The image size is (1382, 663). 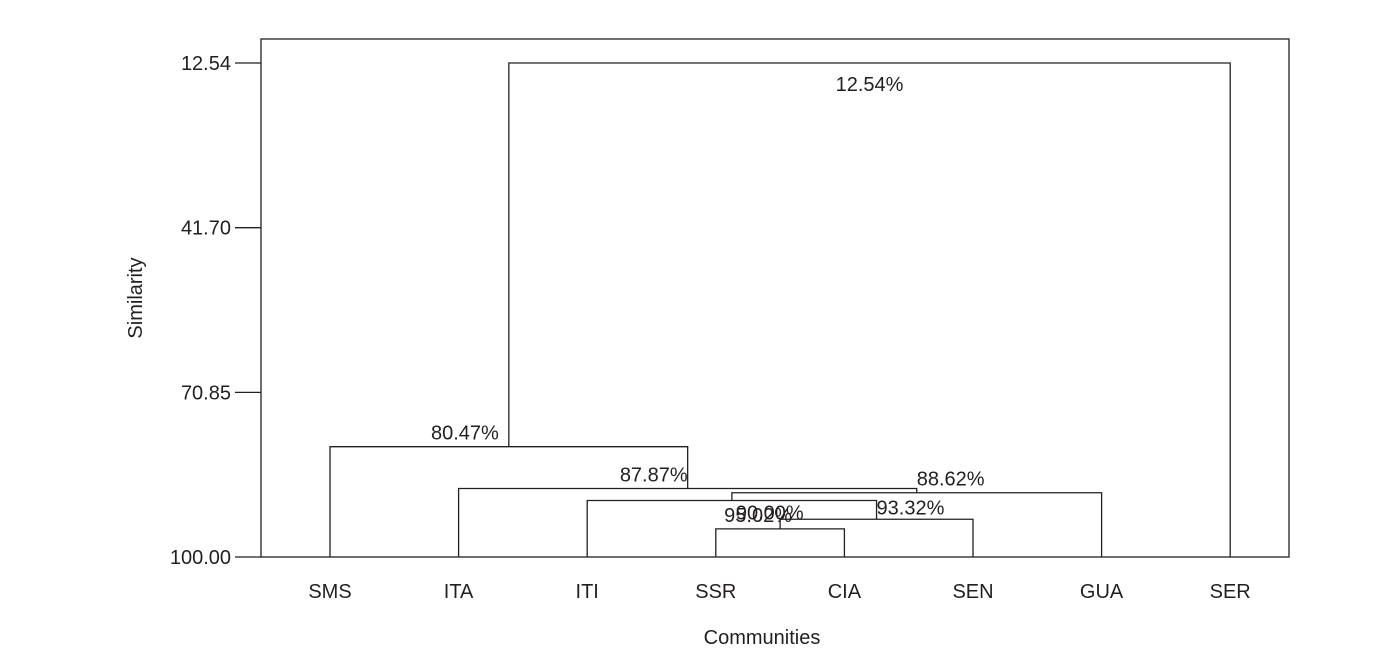 I want to click on merge-label-m7: 12.54%, so click(x=870, y=85).